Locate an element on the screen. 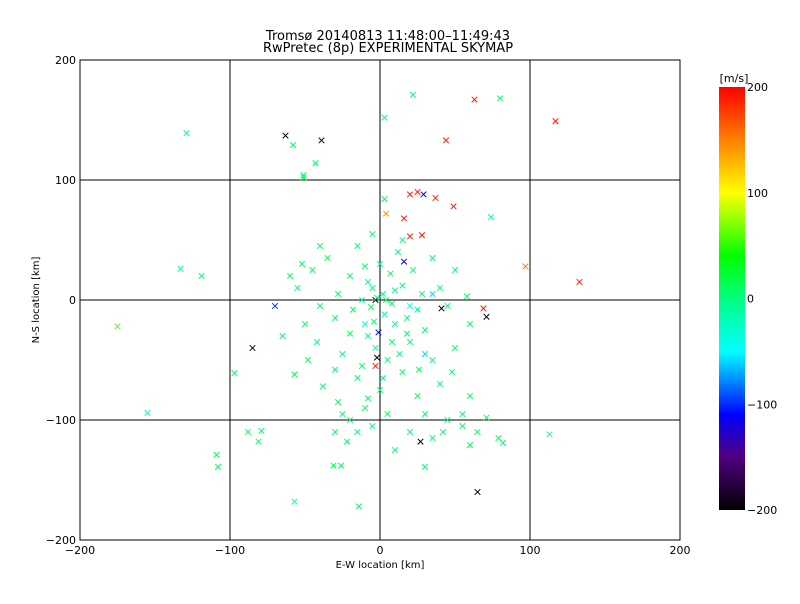  y-tick-label: −100 is located at coordinates (61, 420).